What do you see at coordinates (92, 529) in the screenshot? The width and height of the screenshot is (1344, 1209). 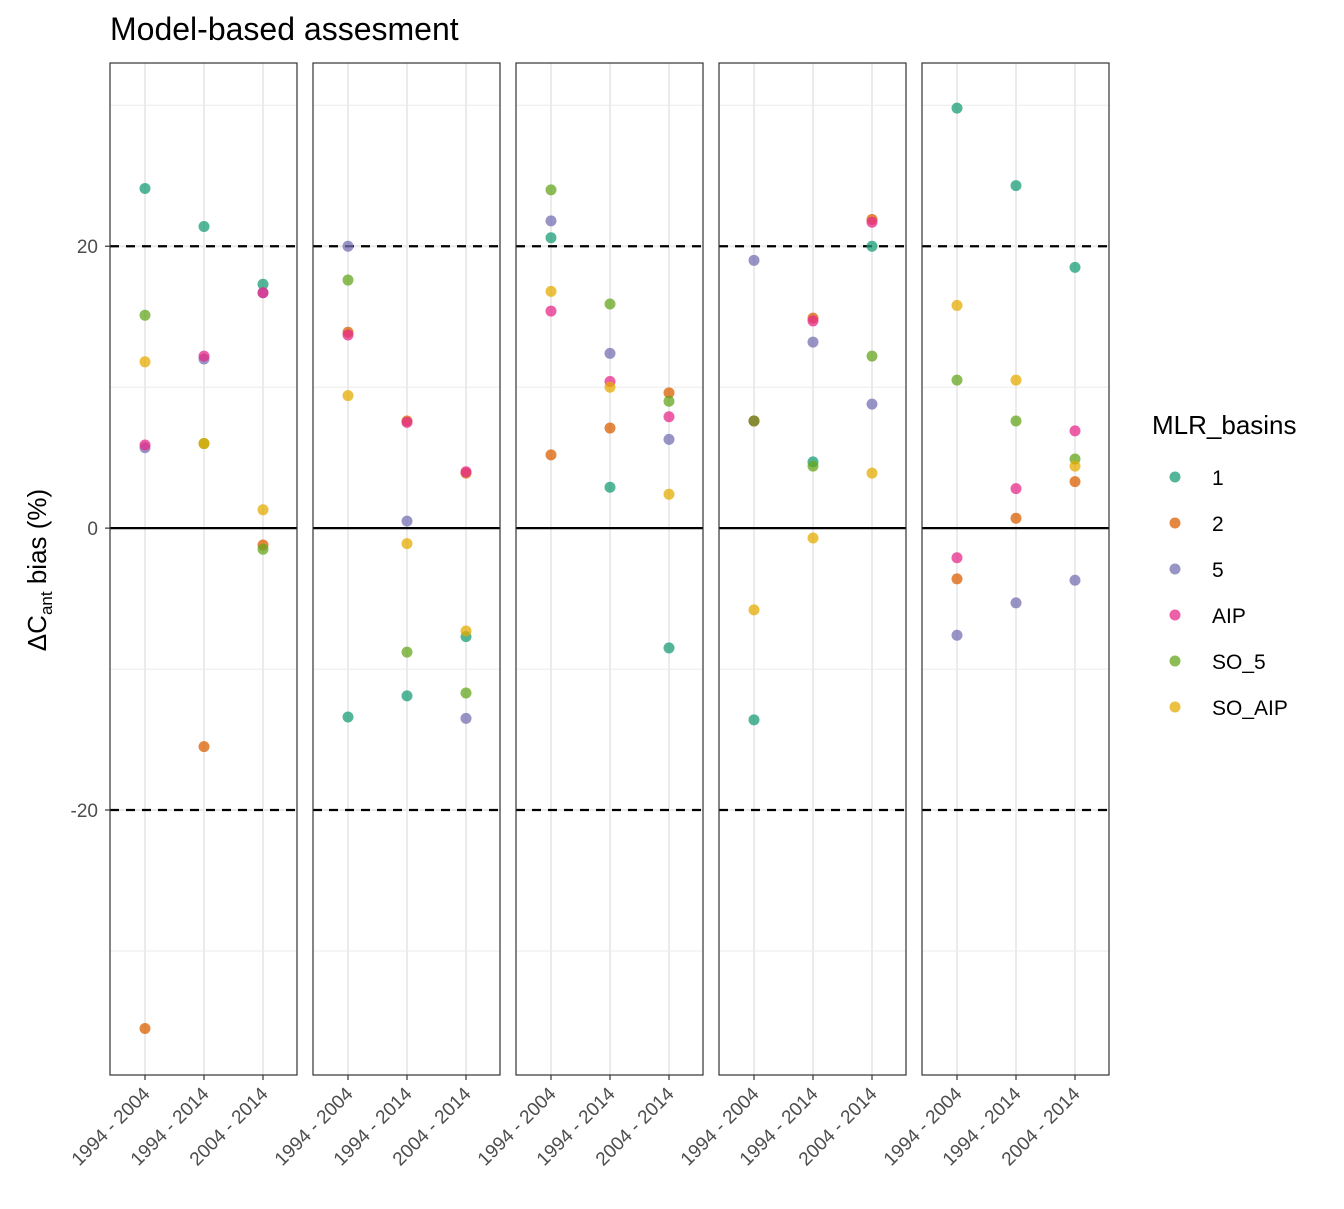 I see `y-tick-label: 0` at bounding box center [92, 529].